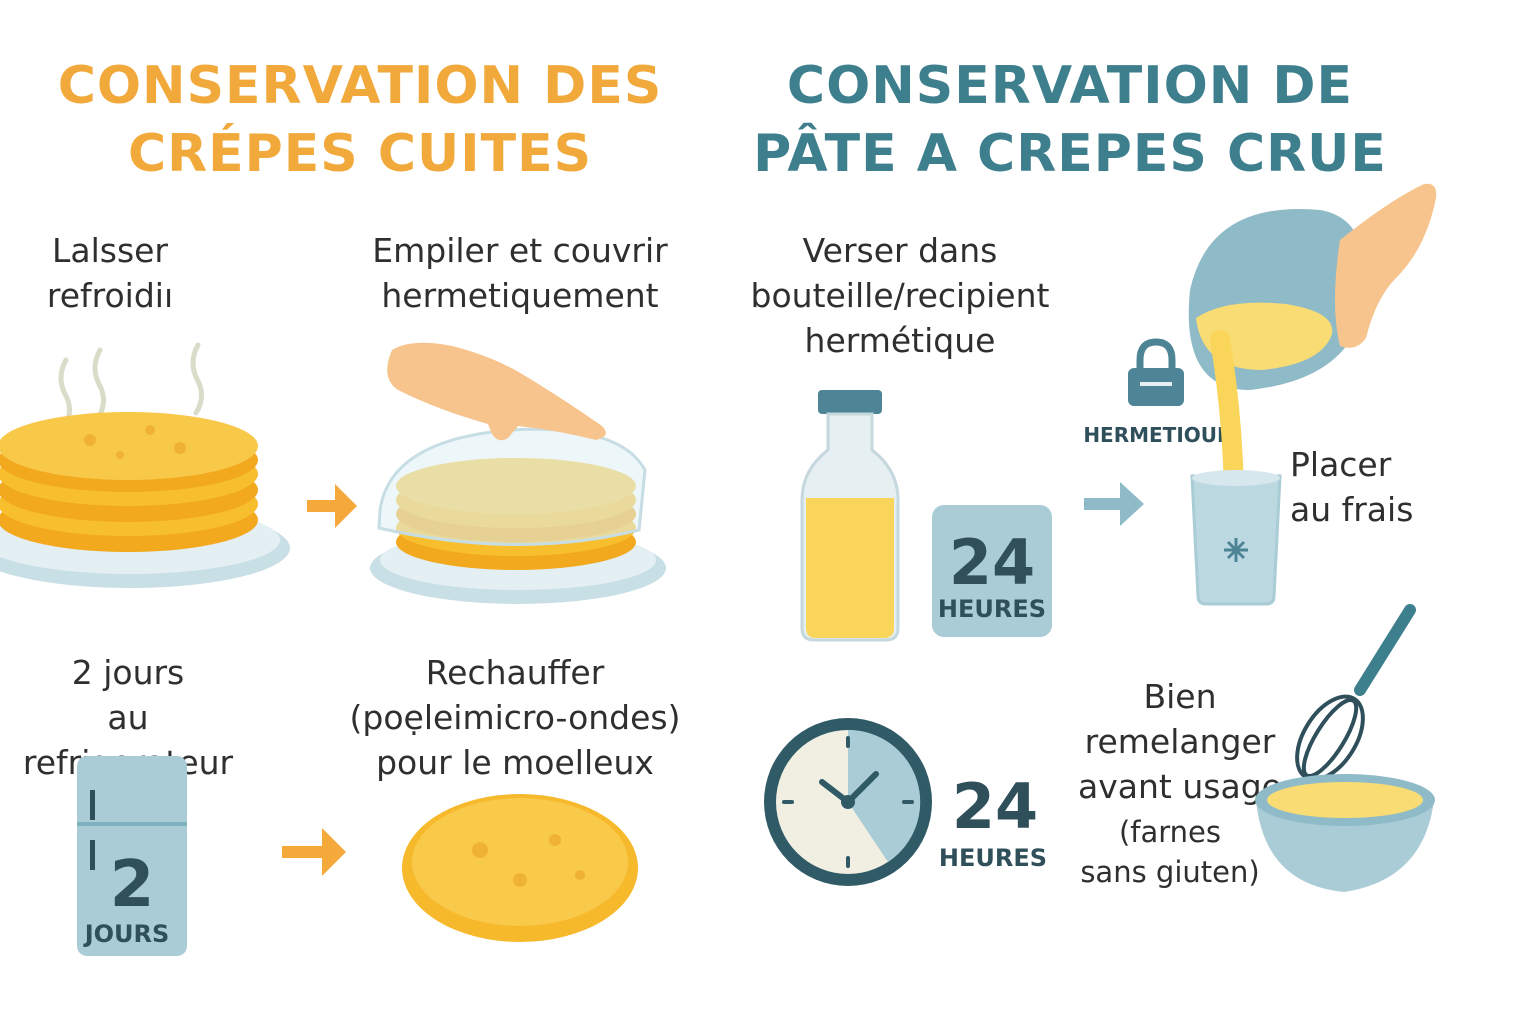 The height and width of the screenshot is (1024, 1536). I want to click on step-reheat-line1: Rechauffer, so click(515, 672).